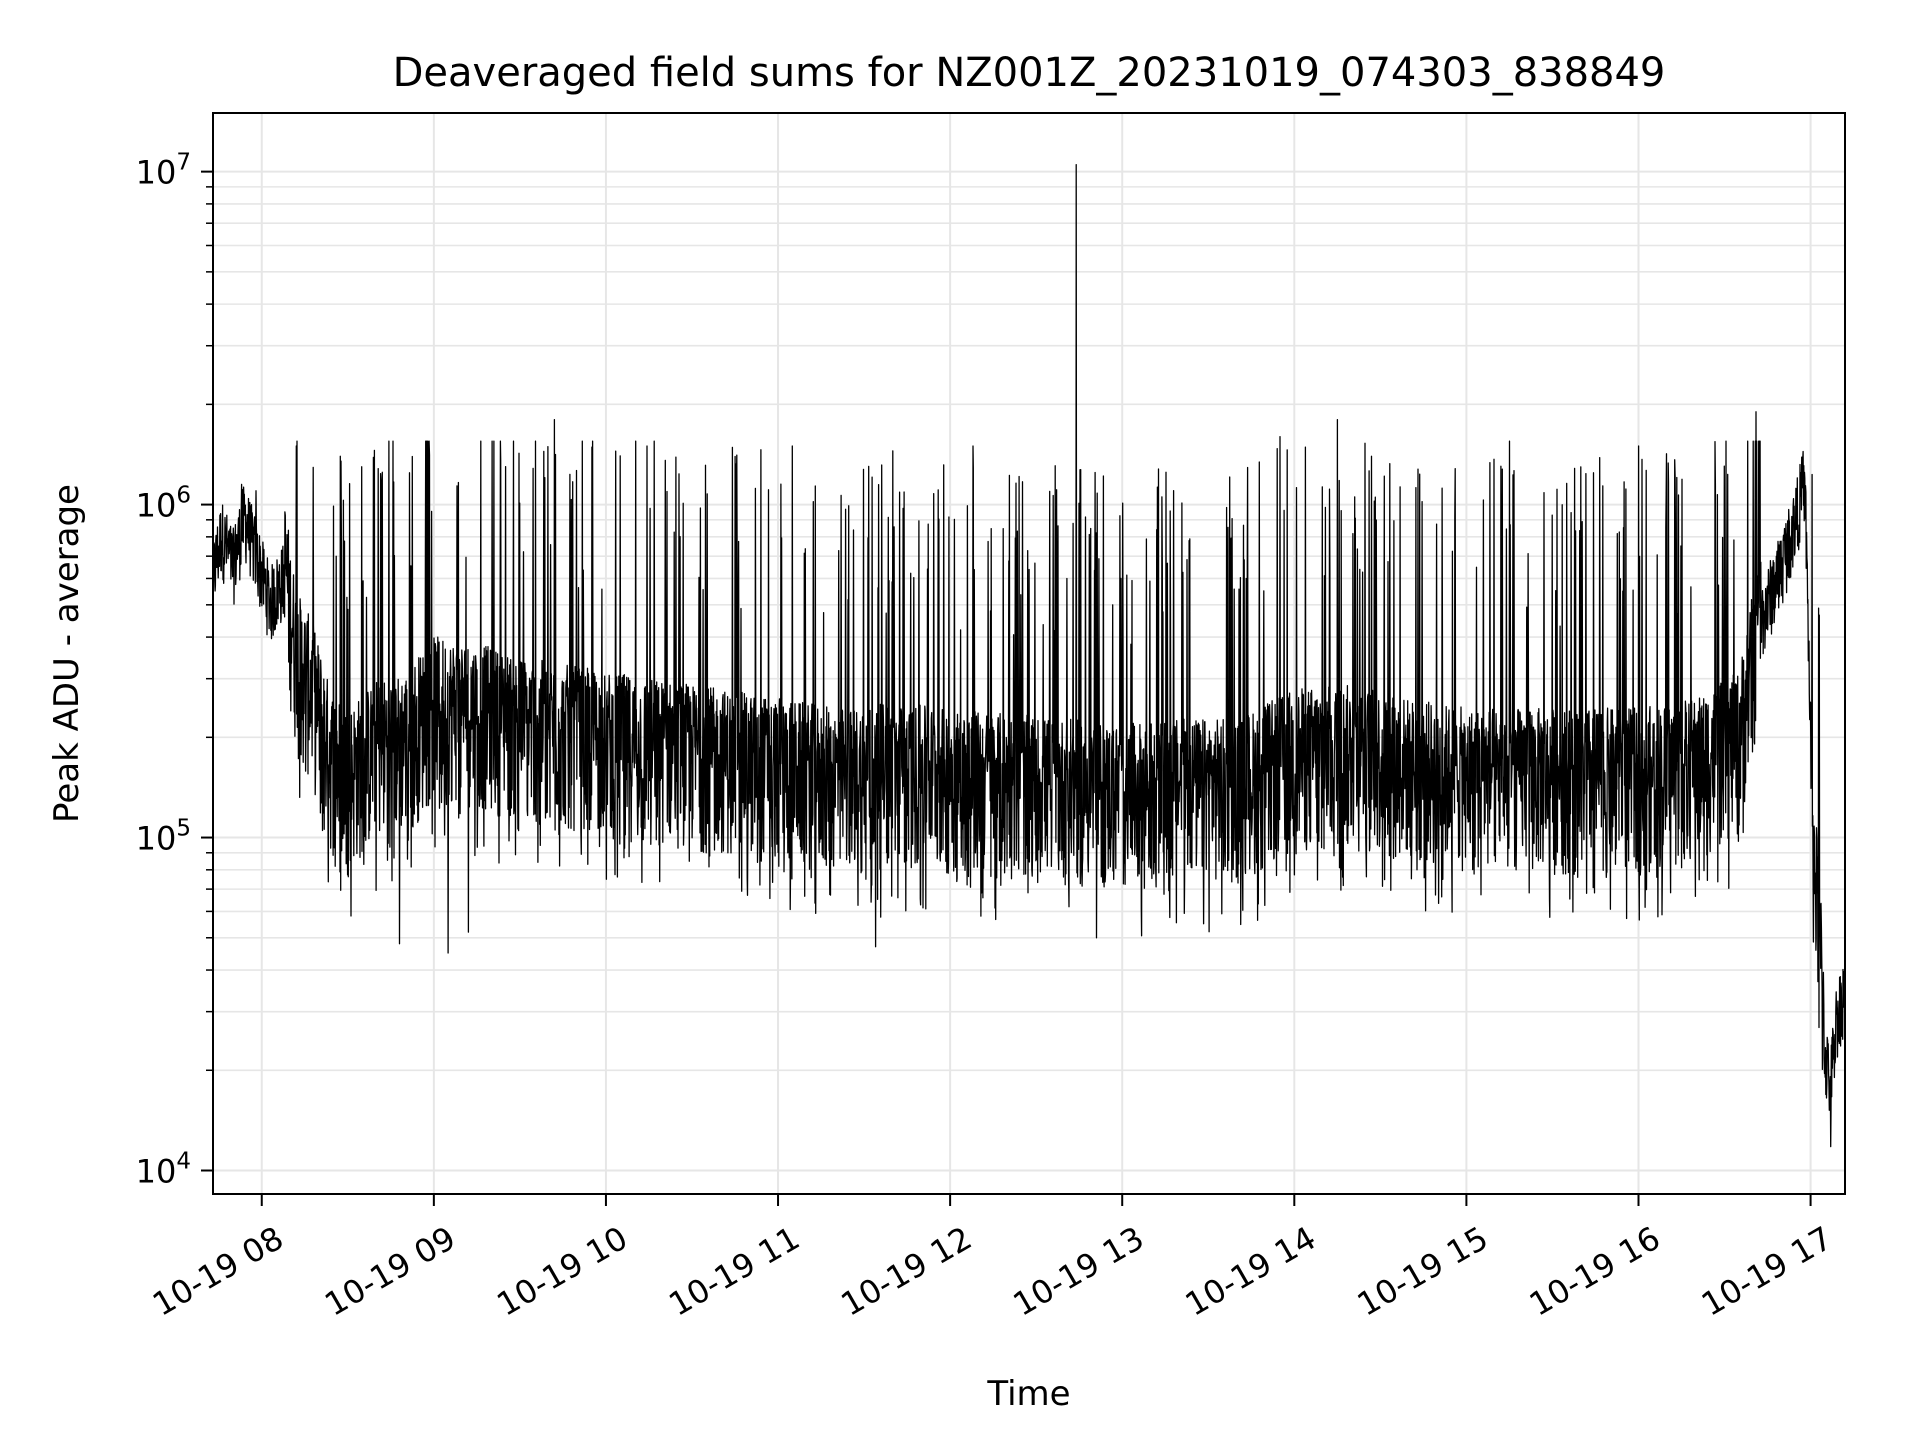  Describe the element at coordinates (163, 504) in the screenshot. I see `y-tick-label: 10⁶` at that location.